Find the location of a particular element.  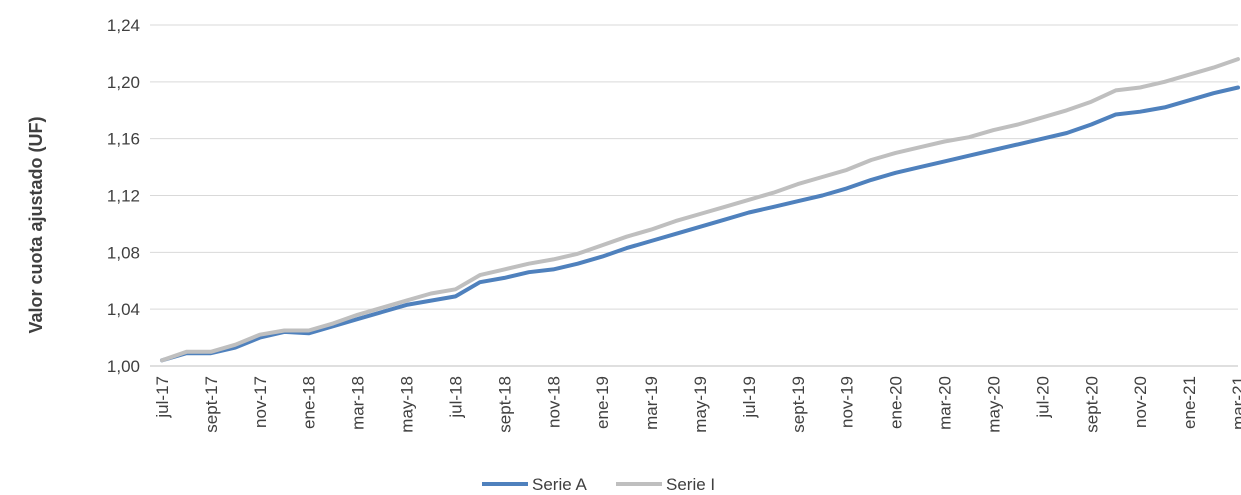

y-axis-label: Valor cuota ajustado (UF) is located at coordinates (36, 224).